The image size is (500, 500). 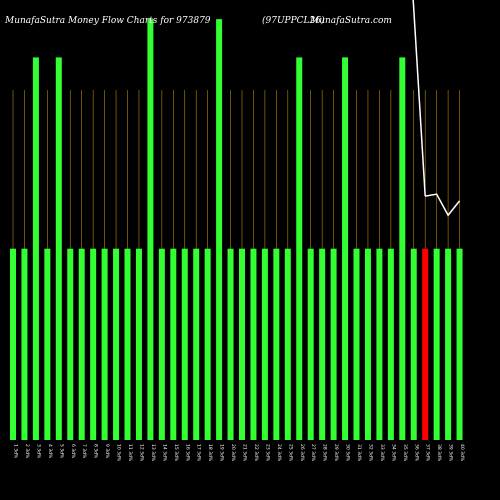 I want to click on x-tick-label: 19 3d%, so click(x=222, y=453).